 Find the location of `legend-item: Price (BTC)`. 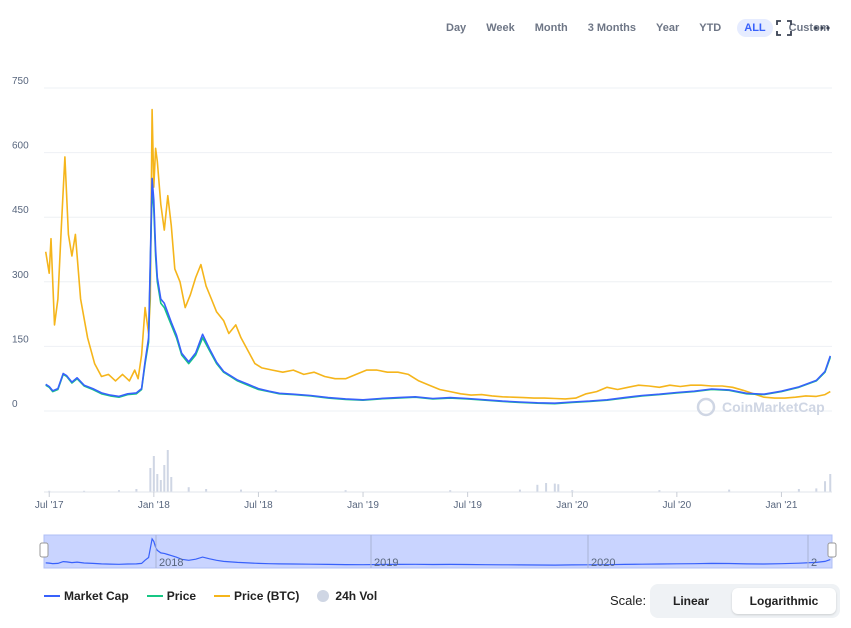

legend-item: Price (BTC) is located at coordinates (256, 596).